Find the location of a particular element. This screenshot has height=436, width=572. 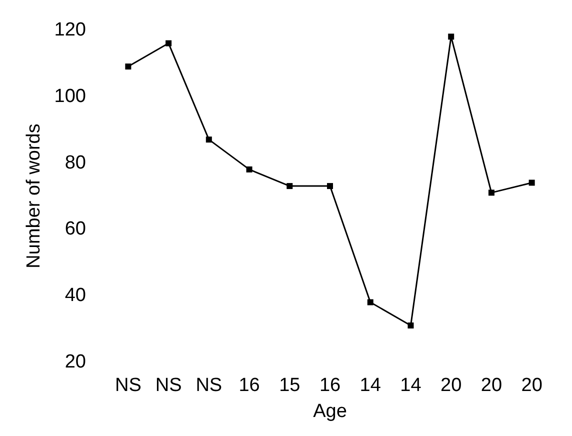

y-tick-label: 100 is located at coordinates (70, 96).